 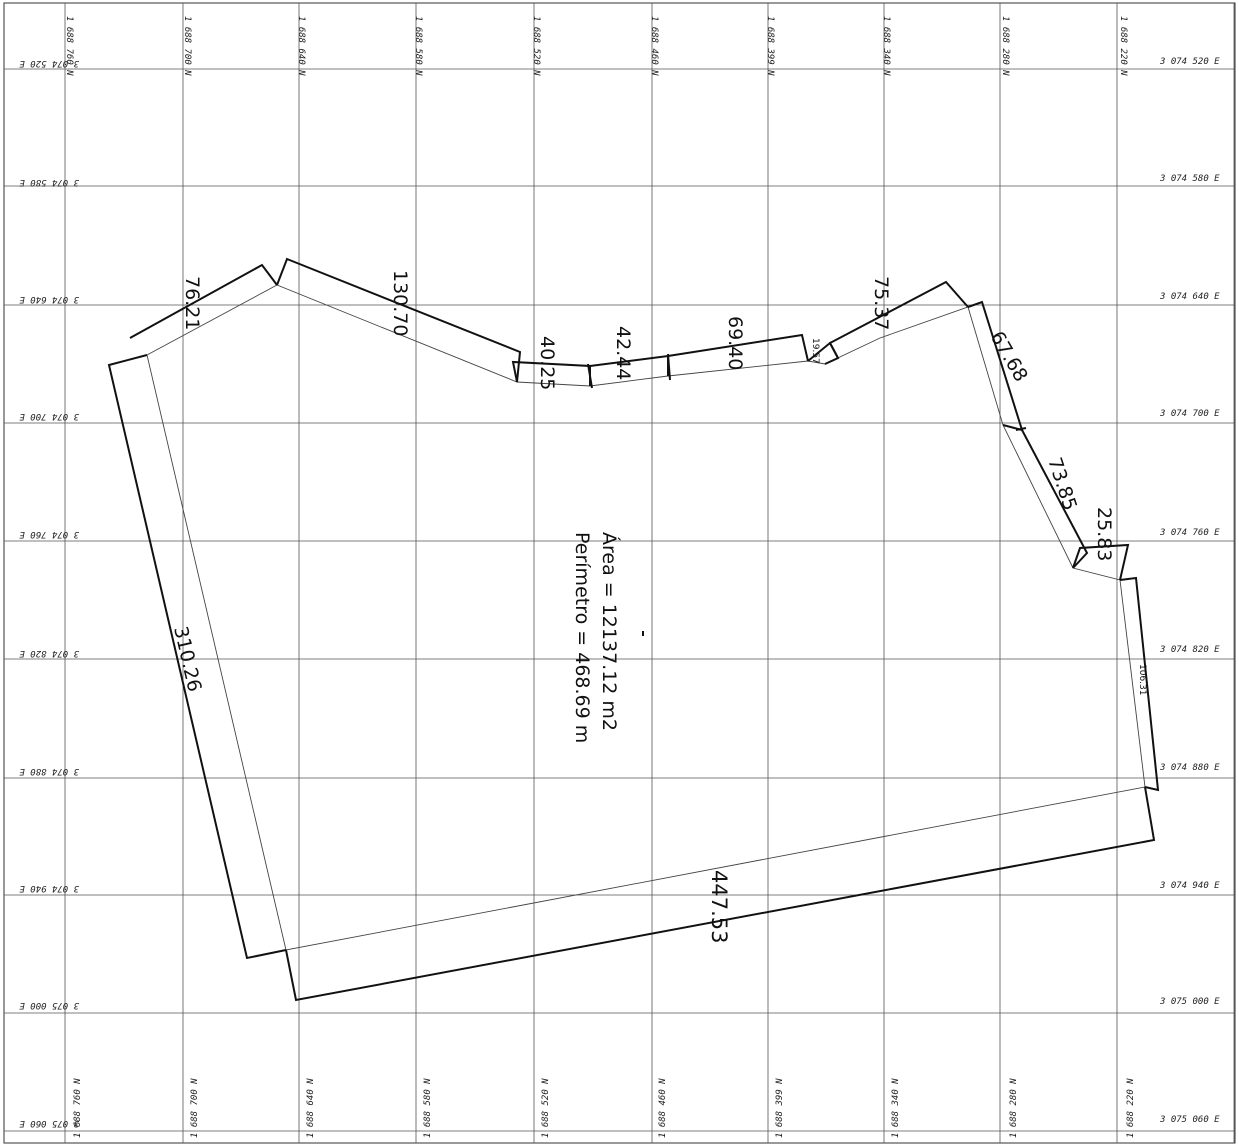 I want to click on north-label-bottom: 1 688 280 N, so click(x=1014, y=1108).